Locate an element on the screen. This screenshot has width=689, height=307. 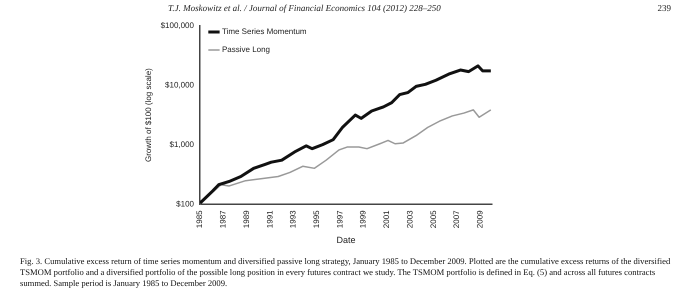
y-tick-label: $1,000 is located at coordinates (182, 145).